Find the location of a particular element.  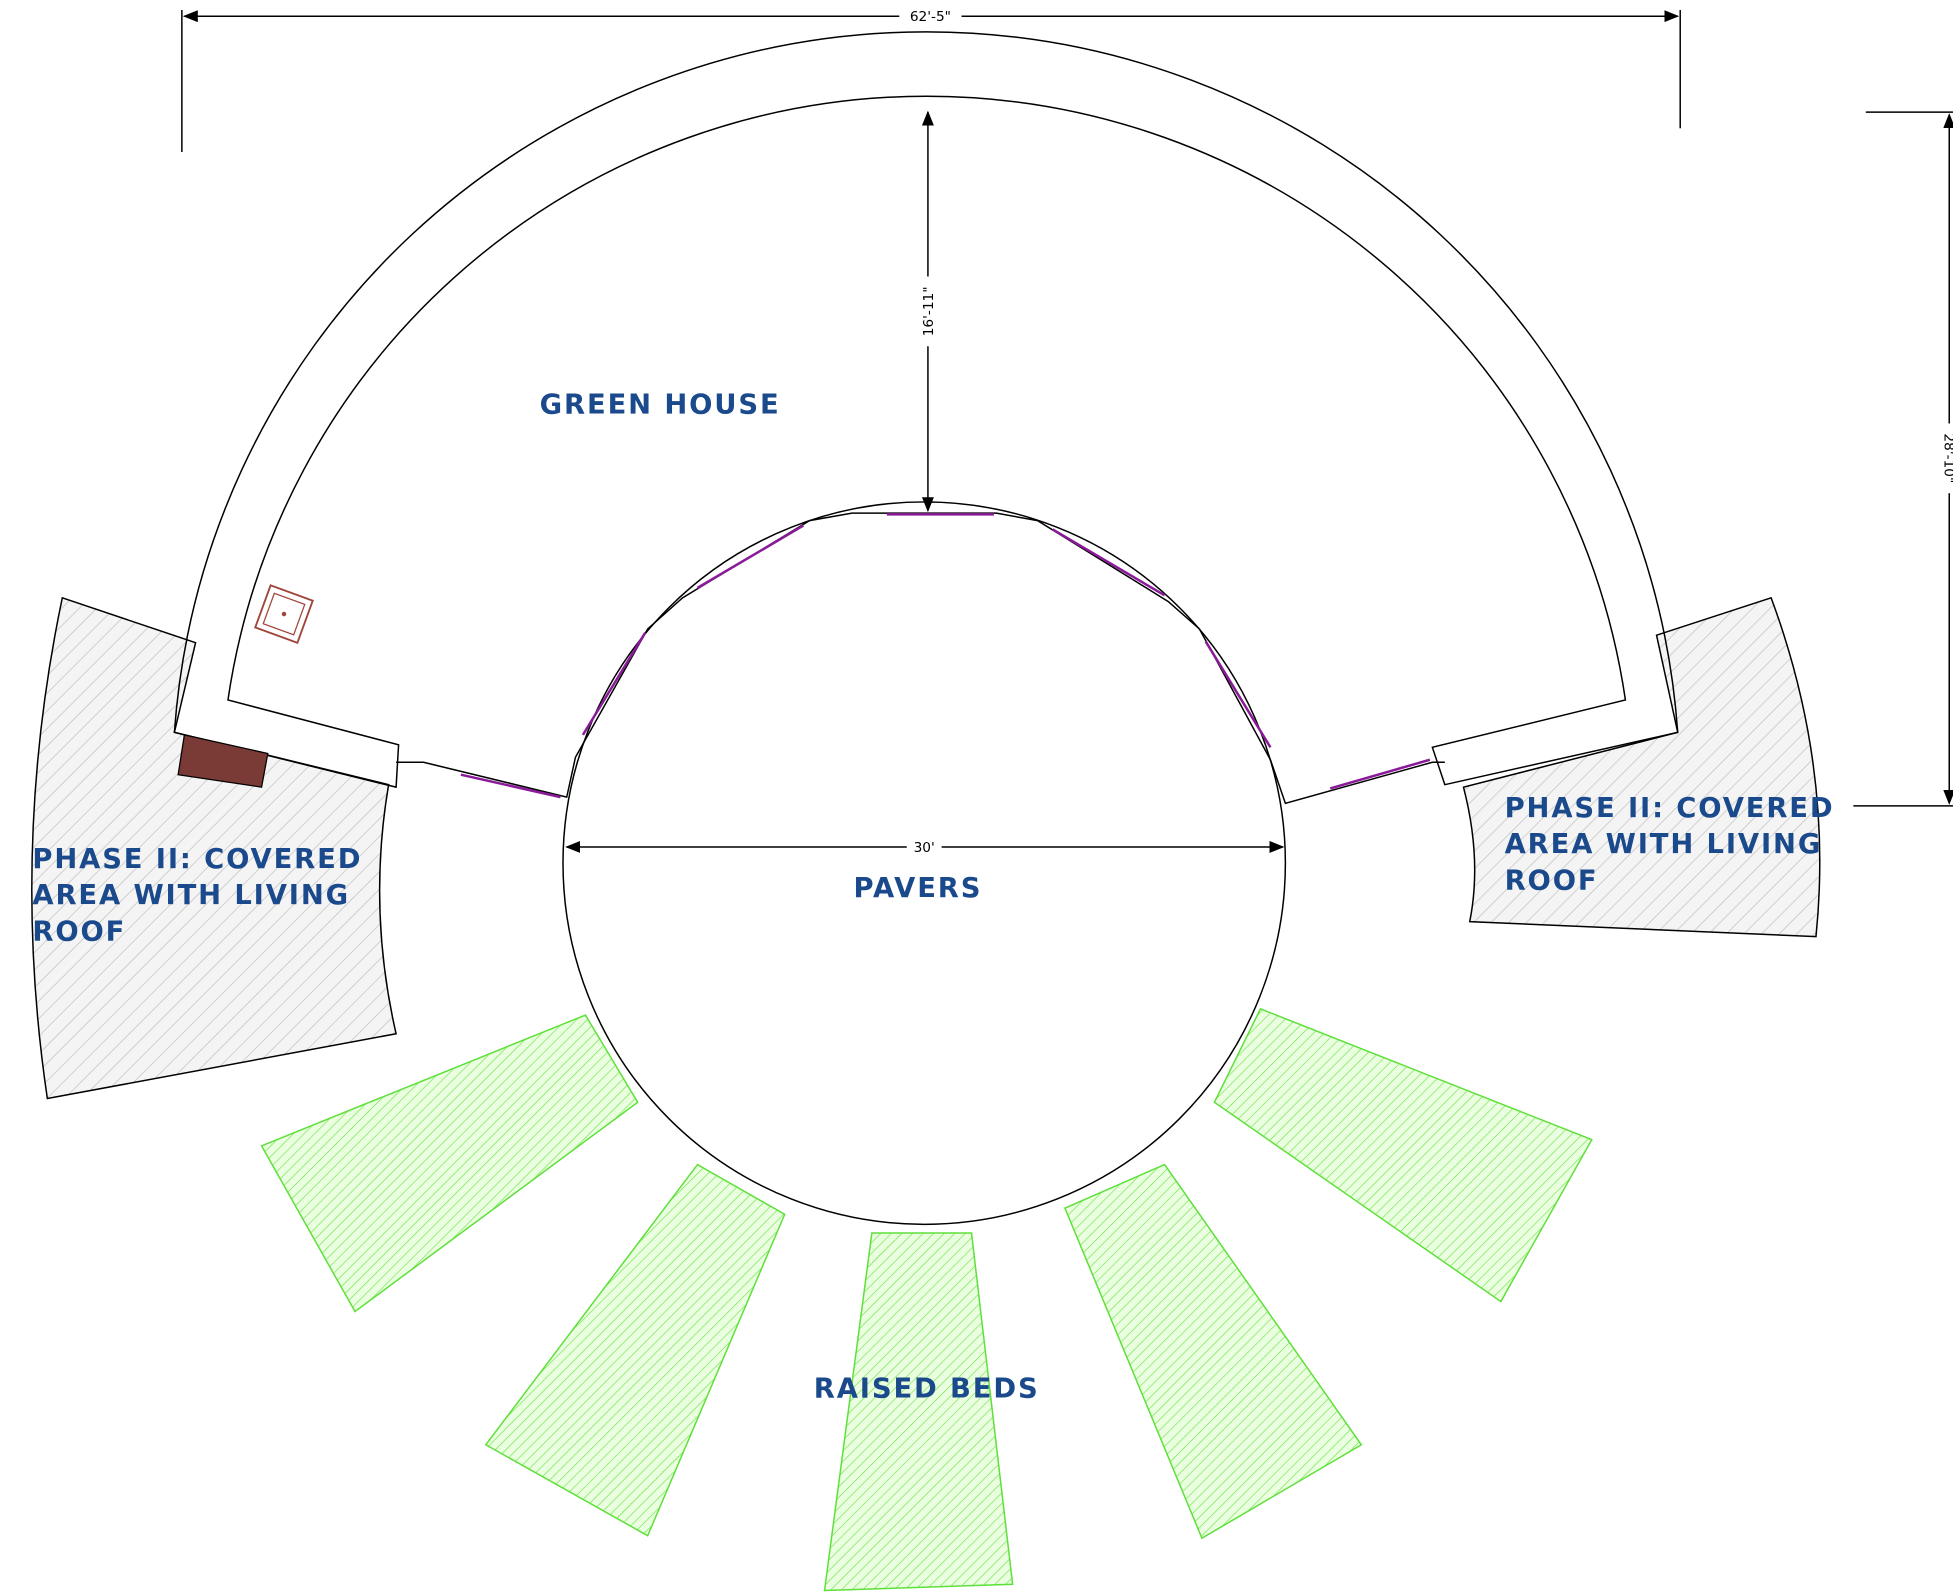

storage-box is located at coordinates (223, 761).